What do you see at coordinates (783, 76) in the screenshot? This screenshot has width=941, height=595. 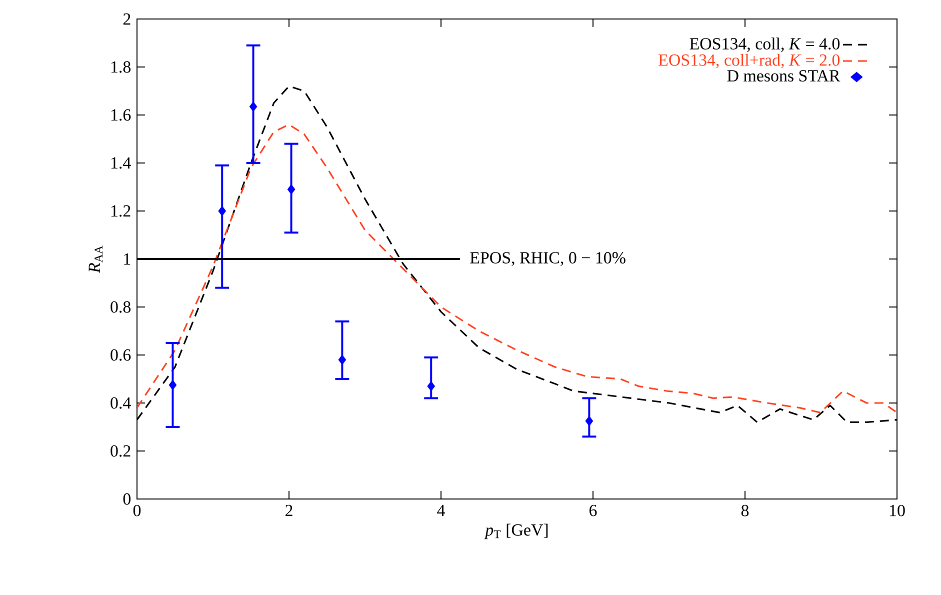 I see `legend-label: D mesons STAR` at bounding box center [783, 76].